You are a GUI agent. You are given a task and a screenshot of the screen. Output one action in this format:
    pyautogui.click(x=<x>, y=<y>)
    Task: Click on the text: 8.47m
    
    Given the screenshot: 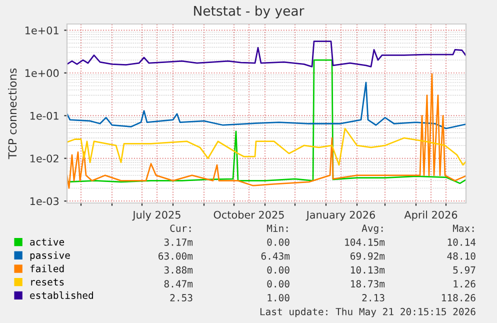 What is the action you would take?
    pyautogui.click(x=178, y=284)
    